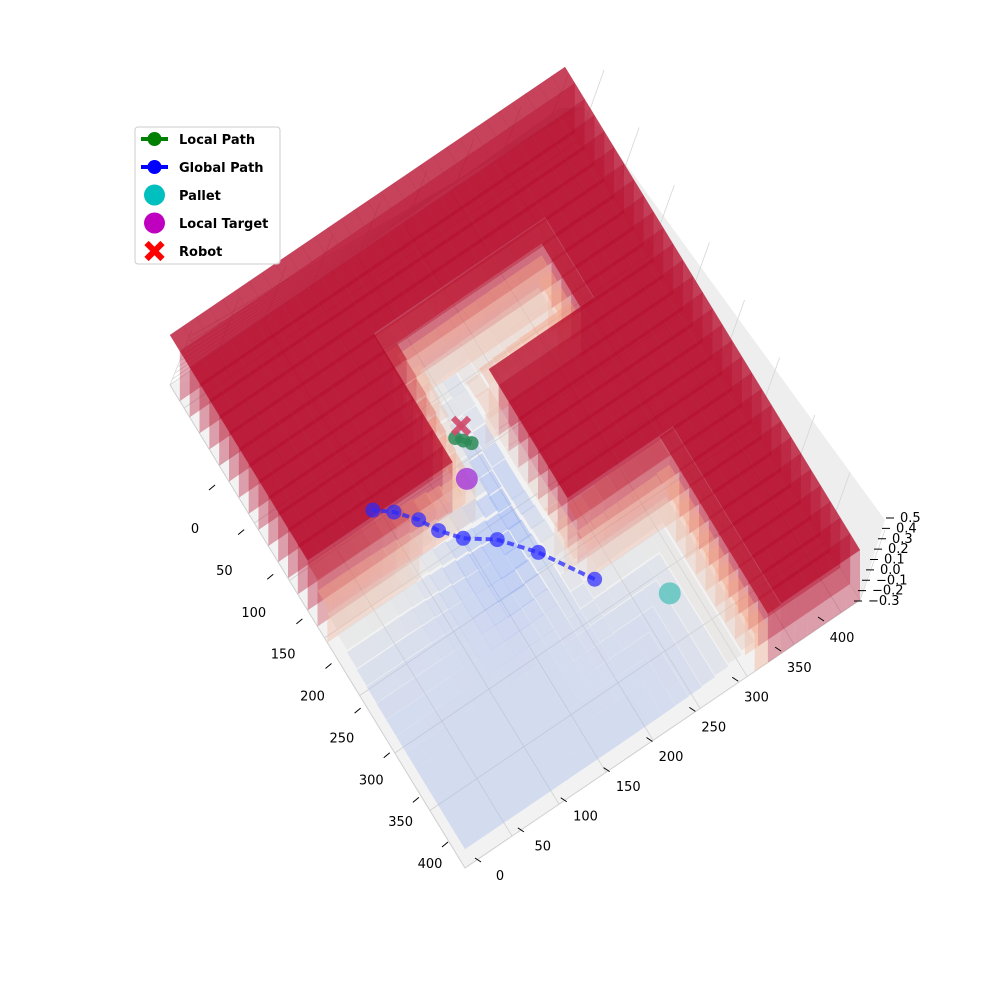 The width and height of the screenshot is (1000, 1000). I want to click on legend-entry: Local Target, so click(206, 223).